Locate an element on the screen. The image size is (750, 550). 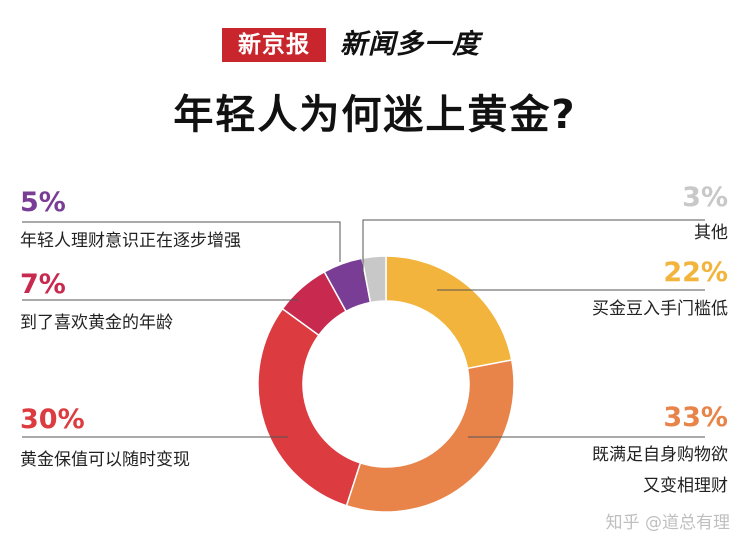
label-shopping-finance-line2: 又变相理财 is located at coordinates (685, 486).